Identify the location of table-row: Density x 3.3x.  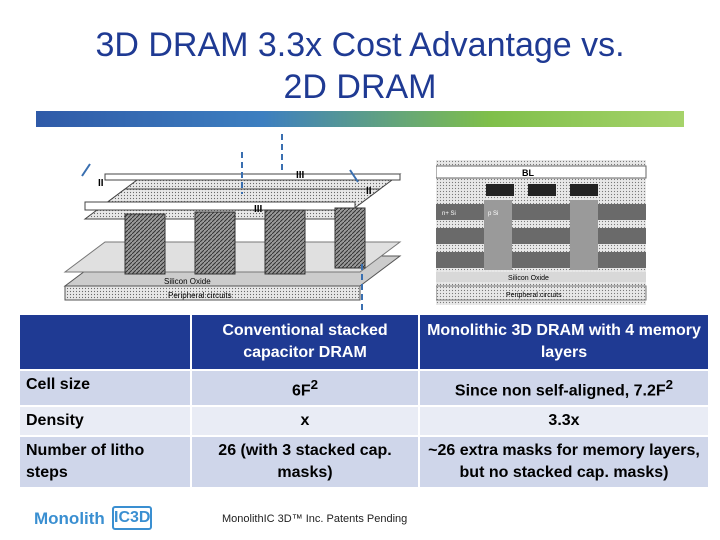
(364, 421).